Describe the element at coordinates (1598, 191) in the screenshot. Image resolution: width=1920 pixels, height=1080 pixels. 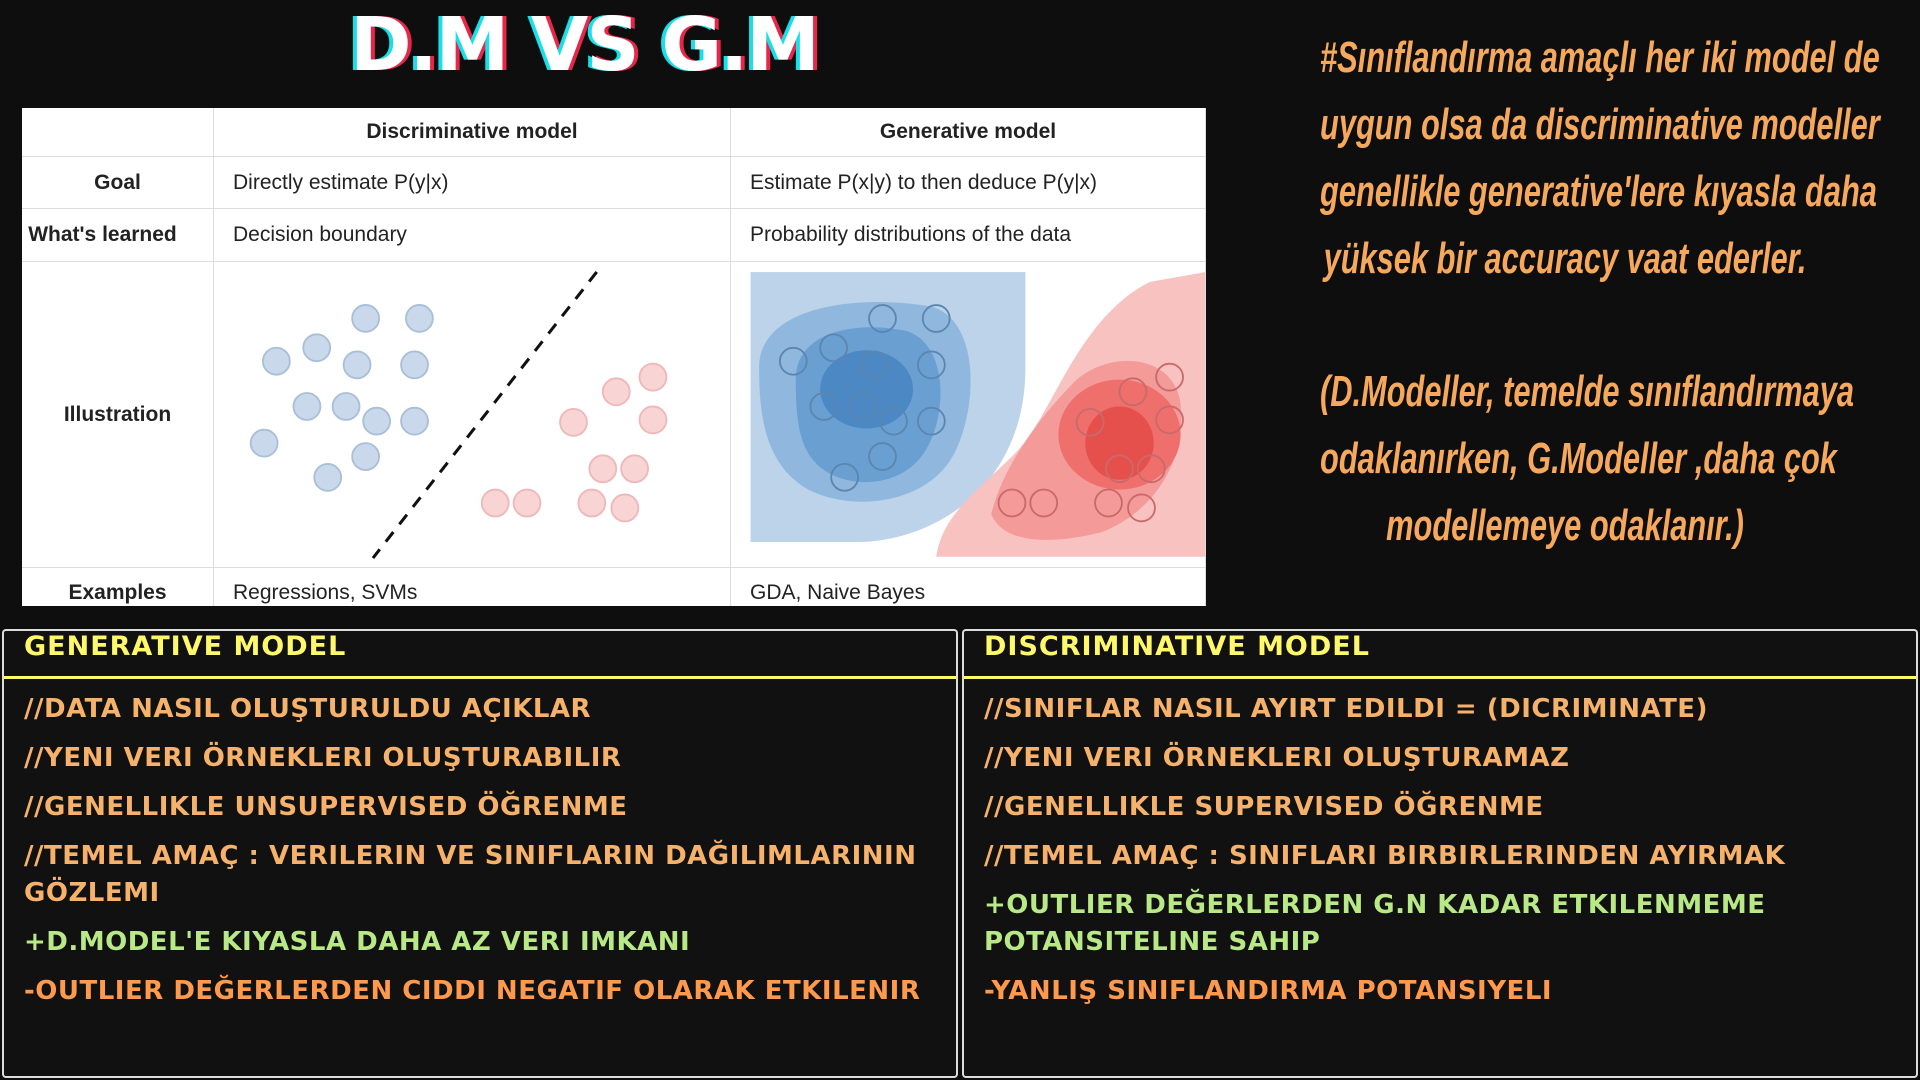
I see `description-line: genellikle generative'lere kıyasla daha` at that location.